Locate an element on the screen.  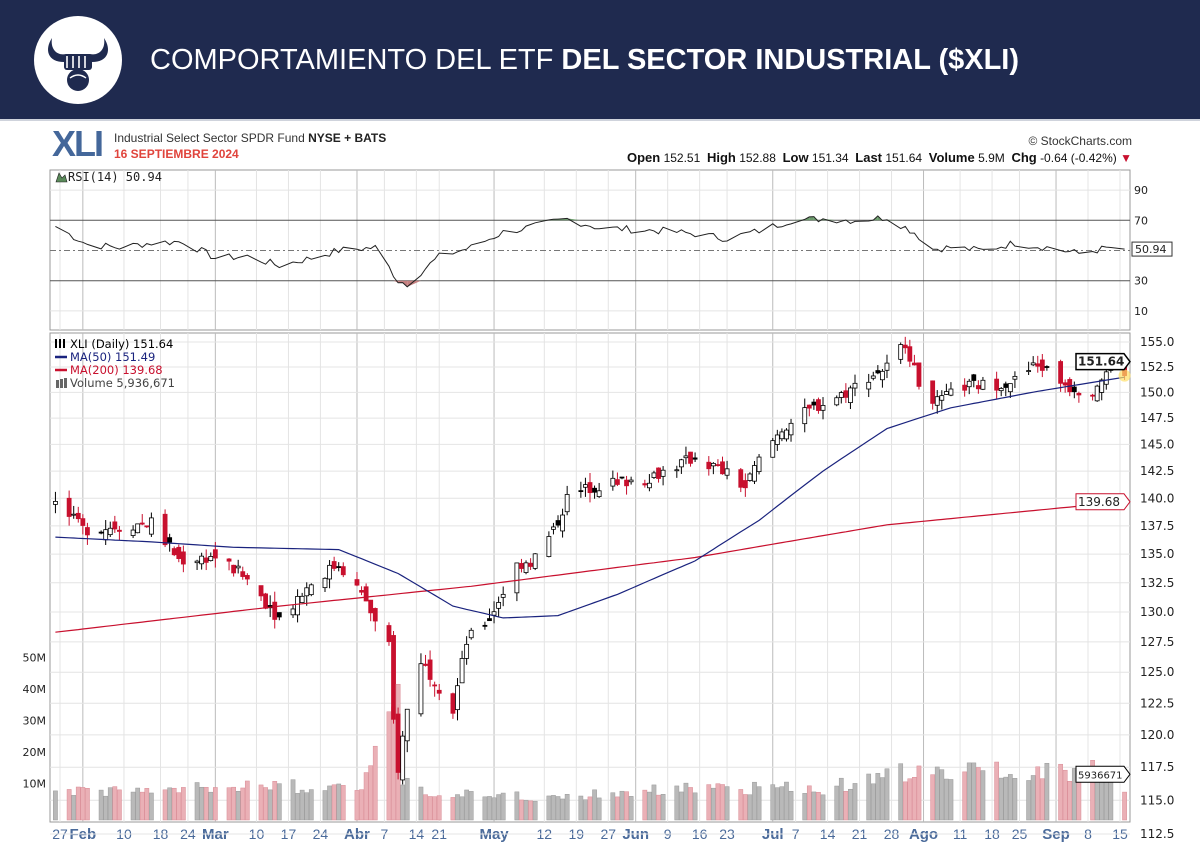
open-value: 152.51 is located at coordinates (682, 158).